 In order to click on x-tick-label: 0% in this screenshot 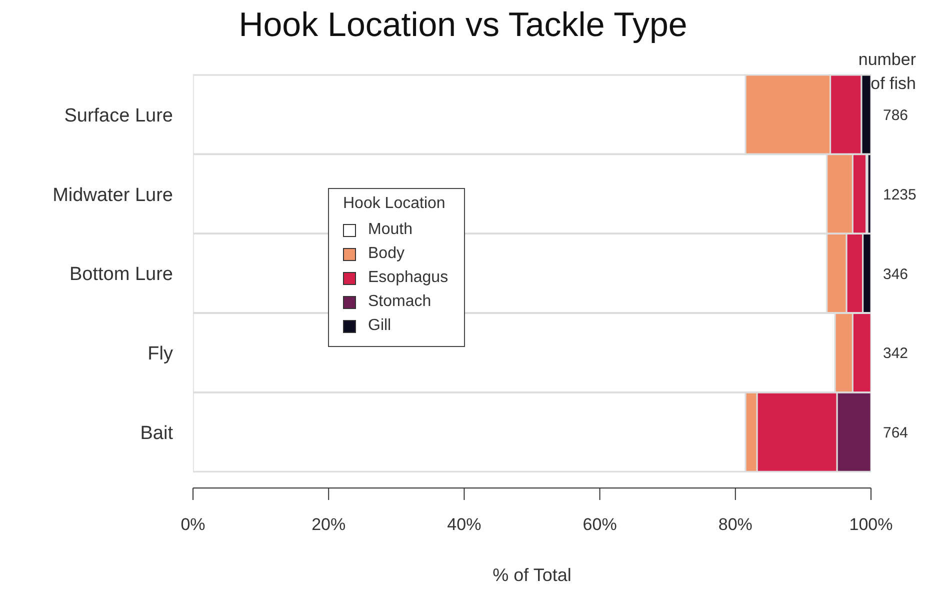, I will do `click(193, 524)`.